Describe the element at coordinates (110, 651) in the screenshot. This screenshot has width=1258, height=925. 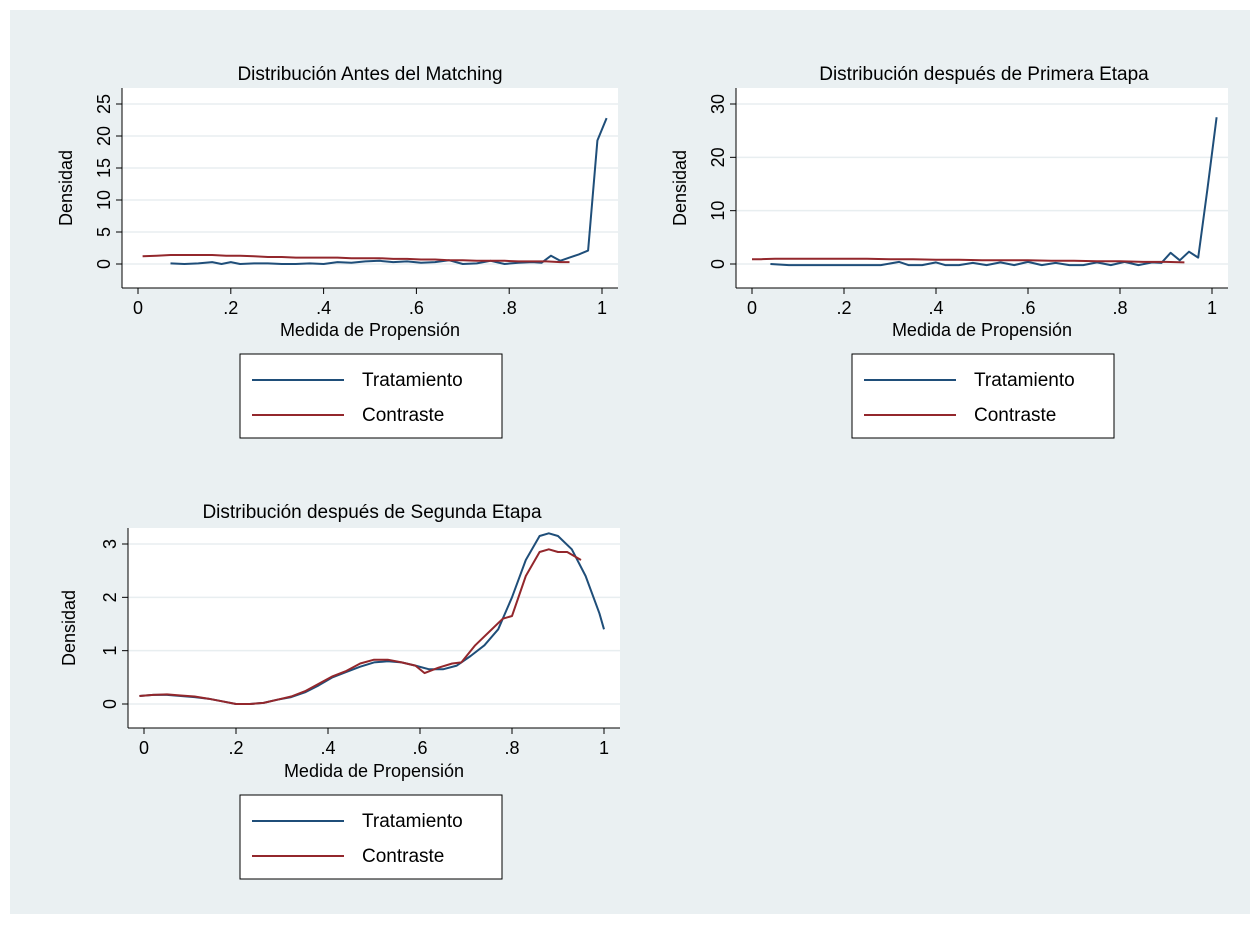
I see `y-tick-label-1: 1` at that location.